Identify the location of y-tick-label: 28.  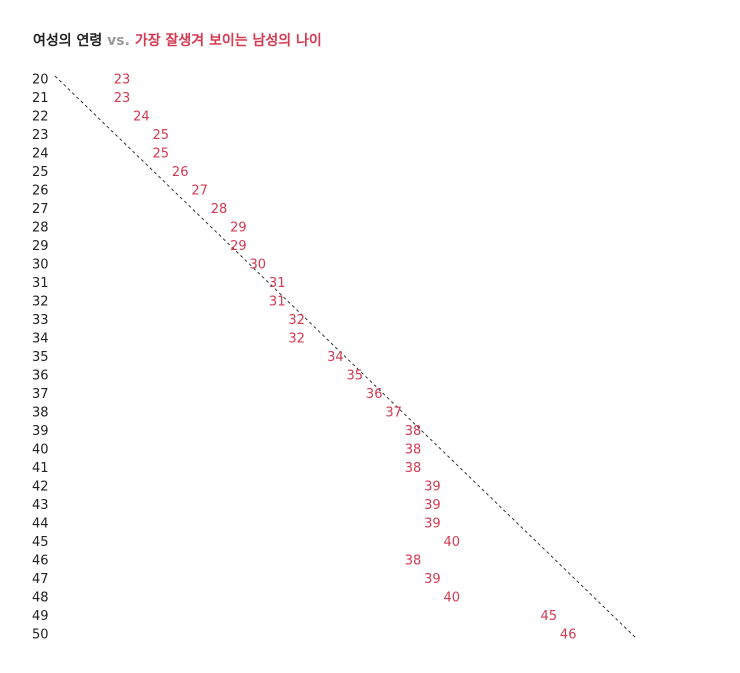
(40, 228).